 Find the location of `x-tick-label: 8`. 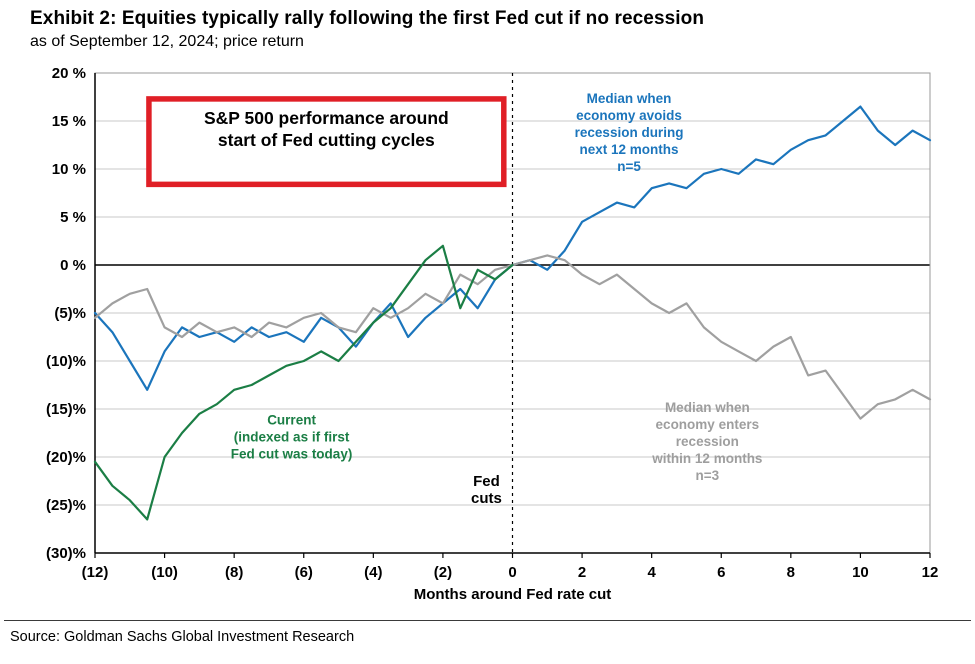

x-tick-label: 8 is located at coordinates (791, 572).